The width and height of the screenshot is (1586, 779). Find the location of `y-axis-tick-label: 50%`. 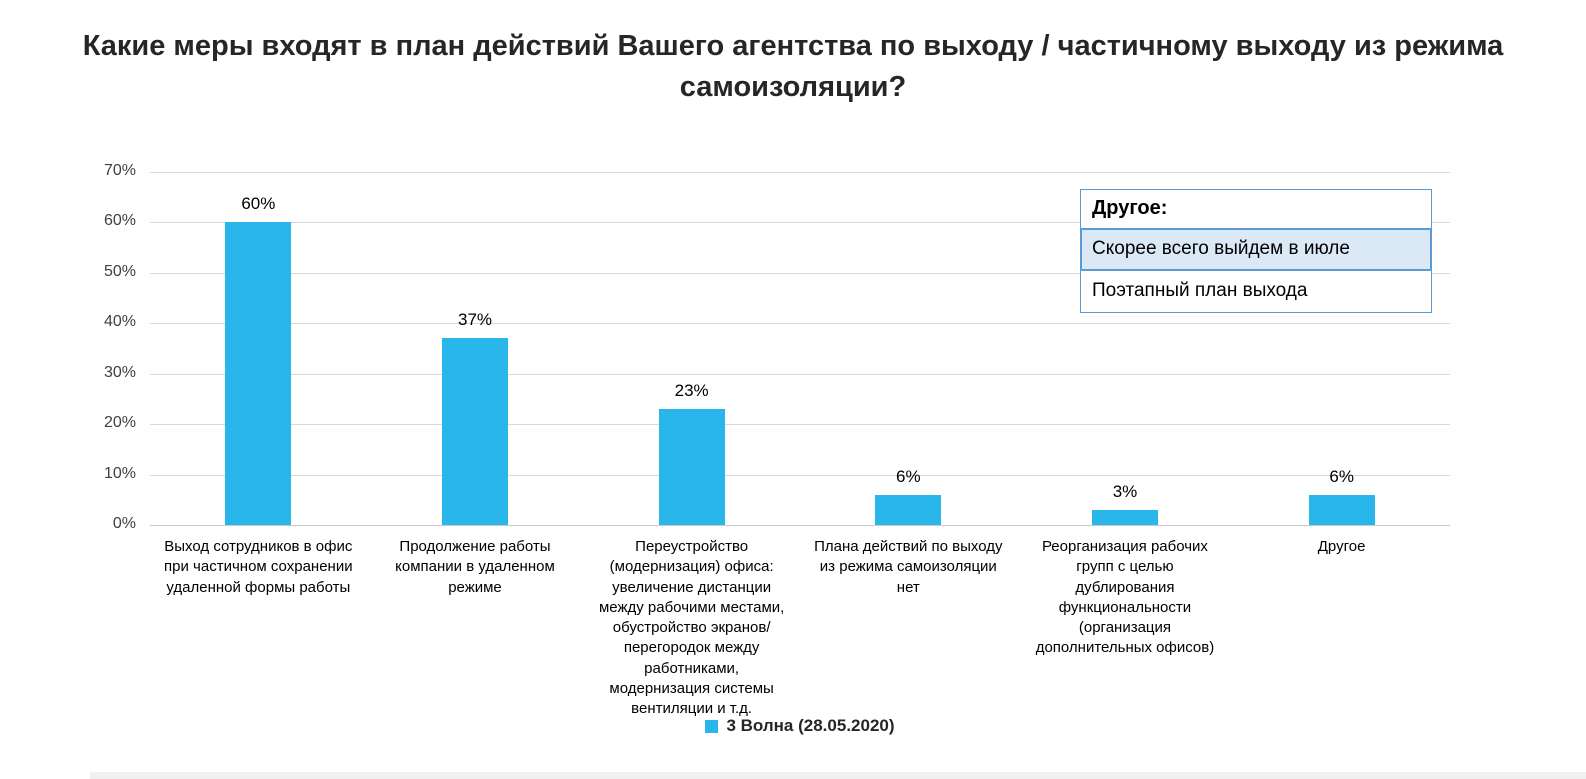

y-axis-tick-label: 50% is located at coordinates (119, 271).